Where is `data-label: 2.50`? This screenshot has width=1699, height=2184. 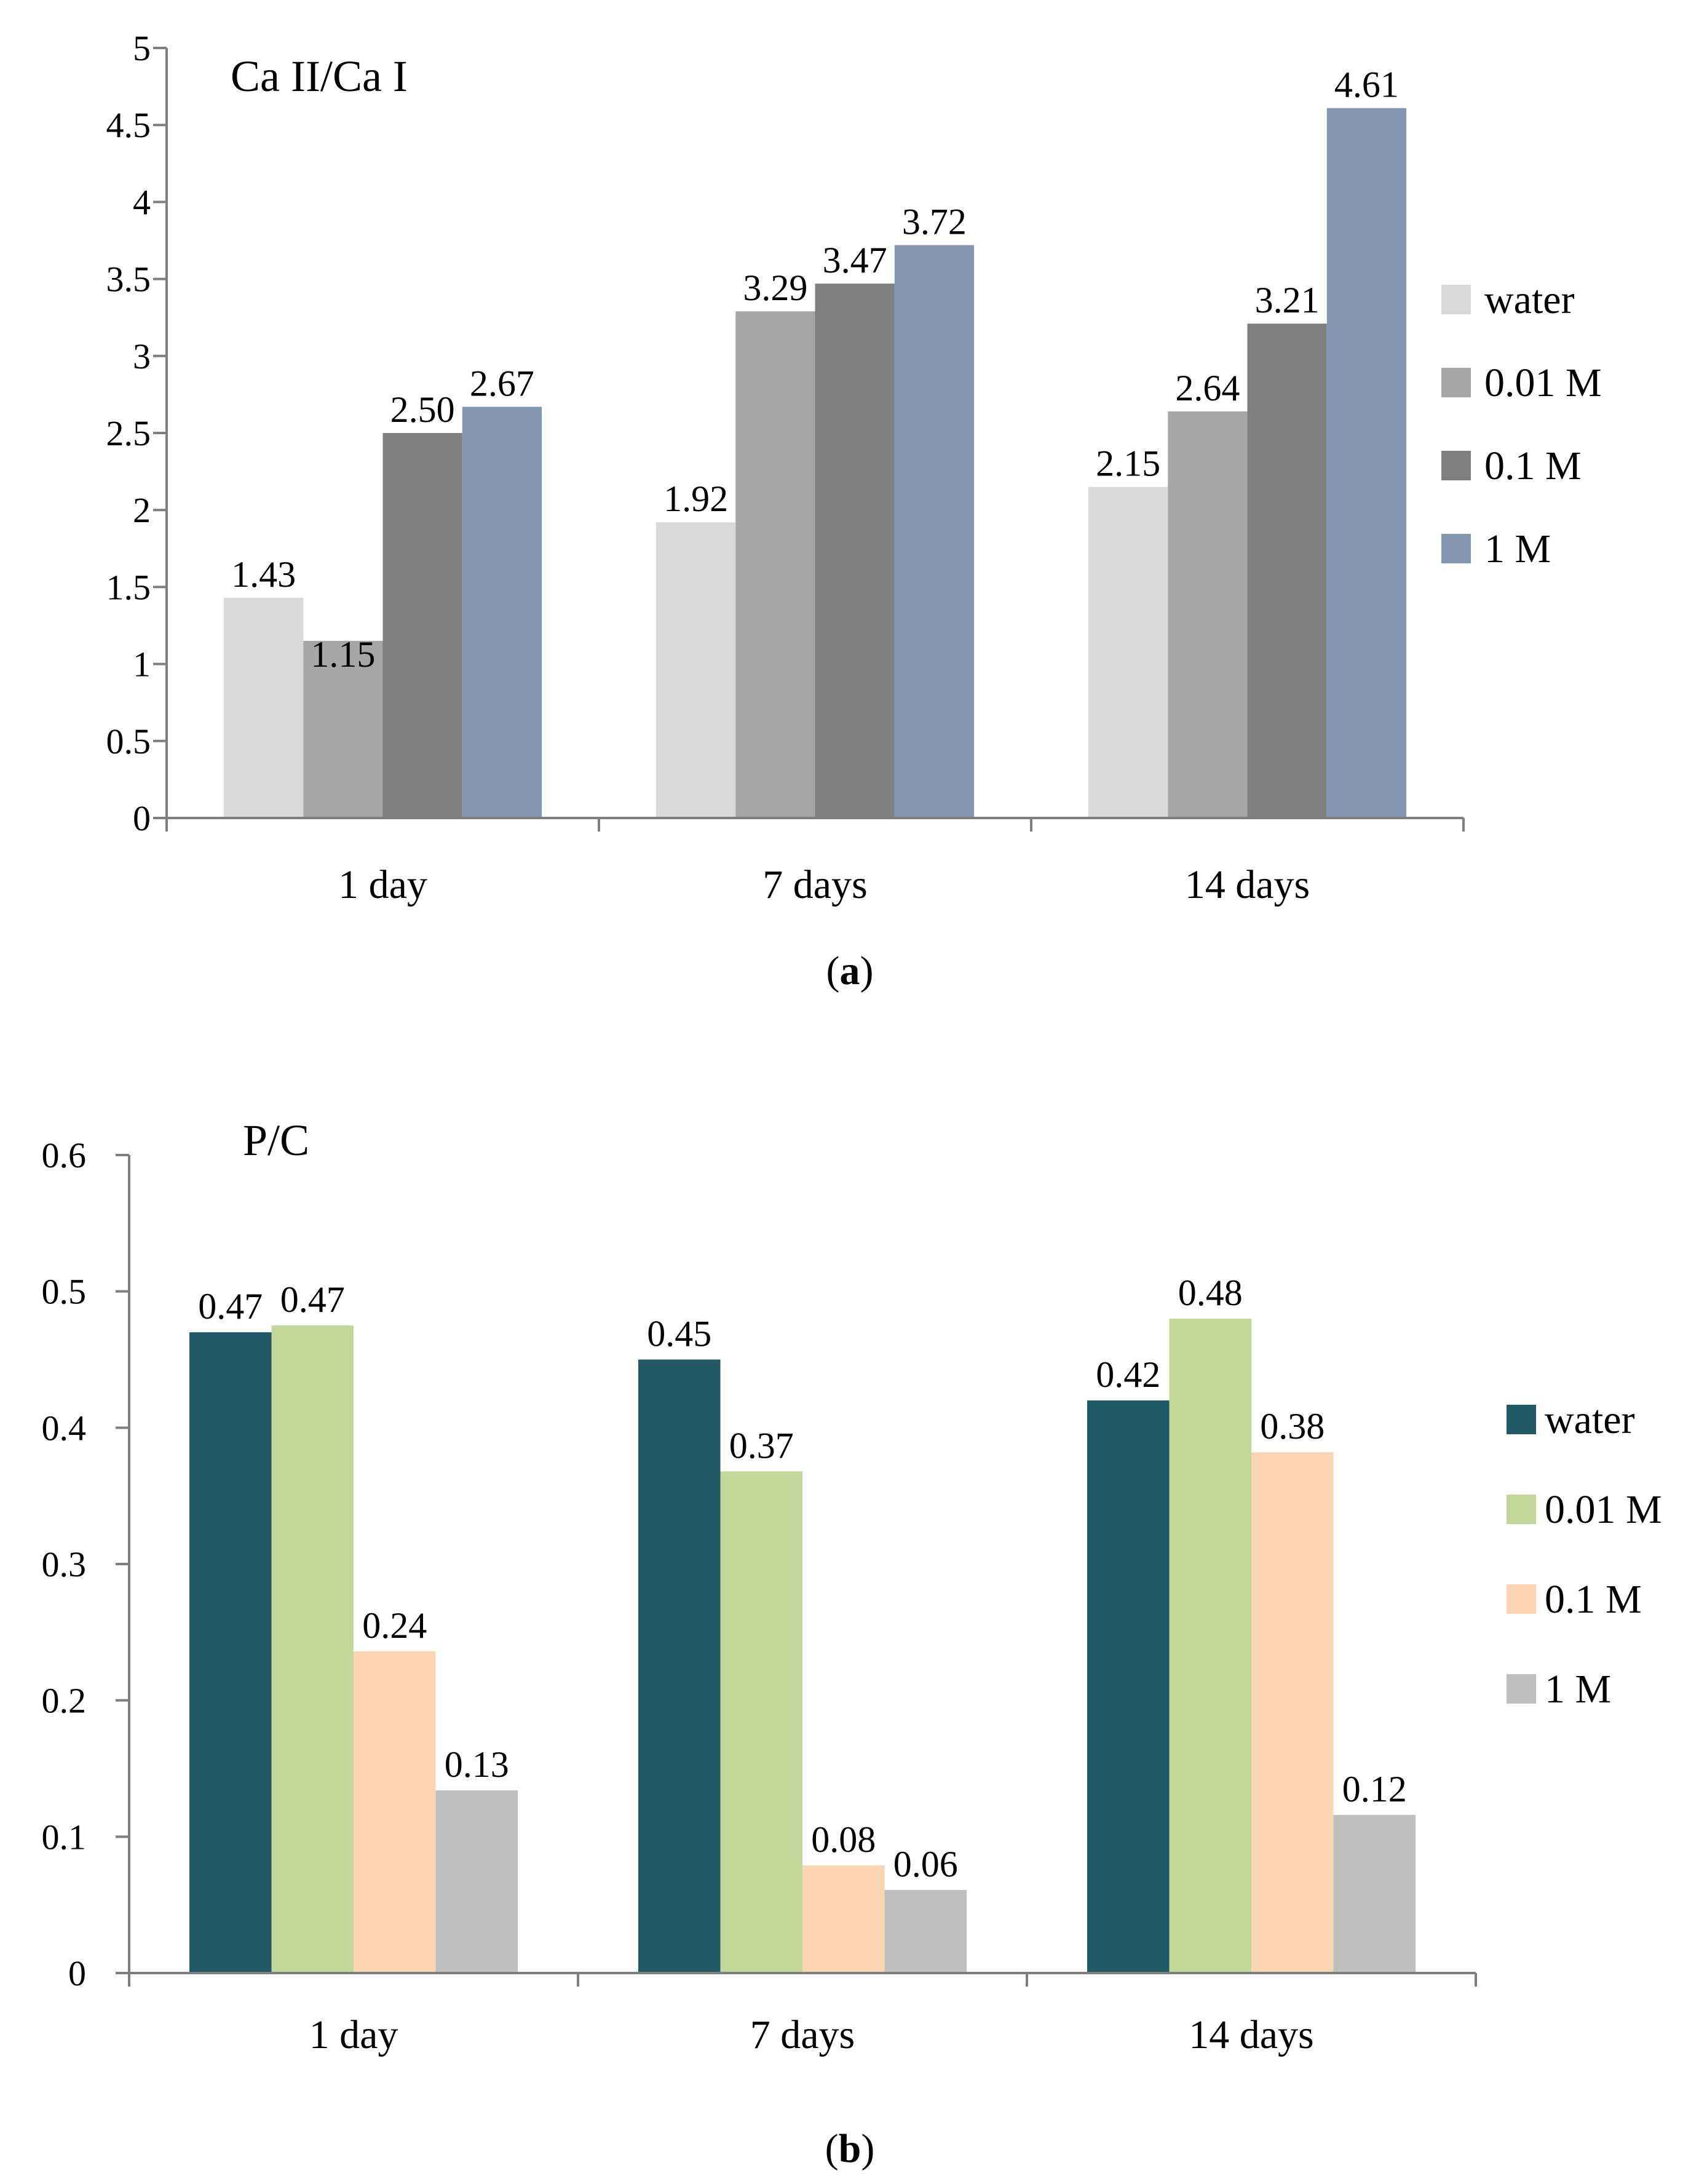
data-label: 2.50 is located at coordinates (423, 409).